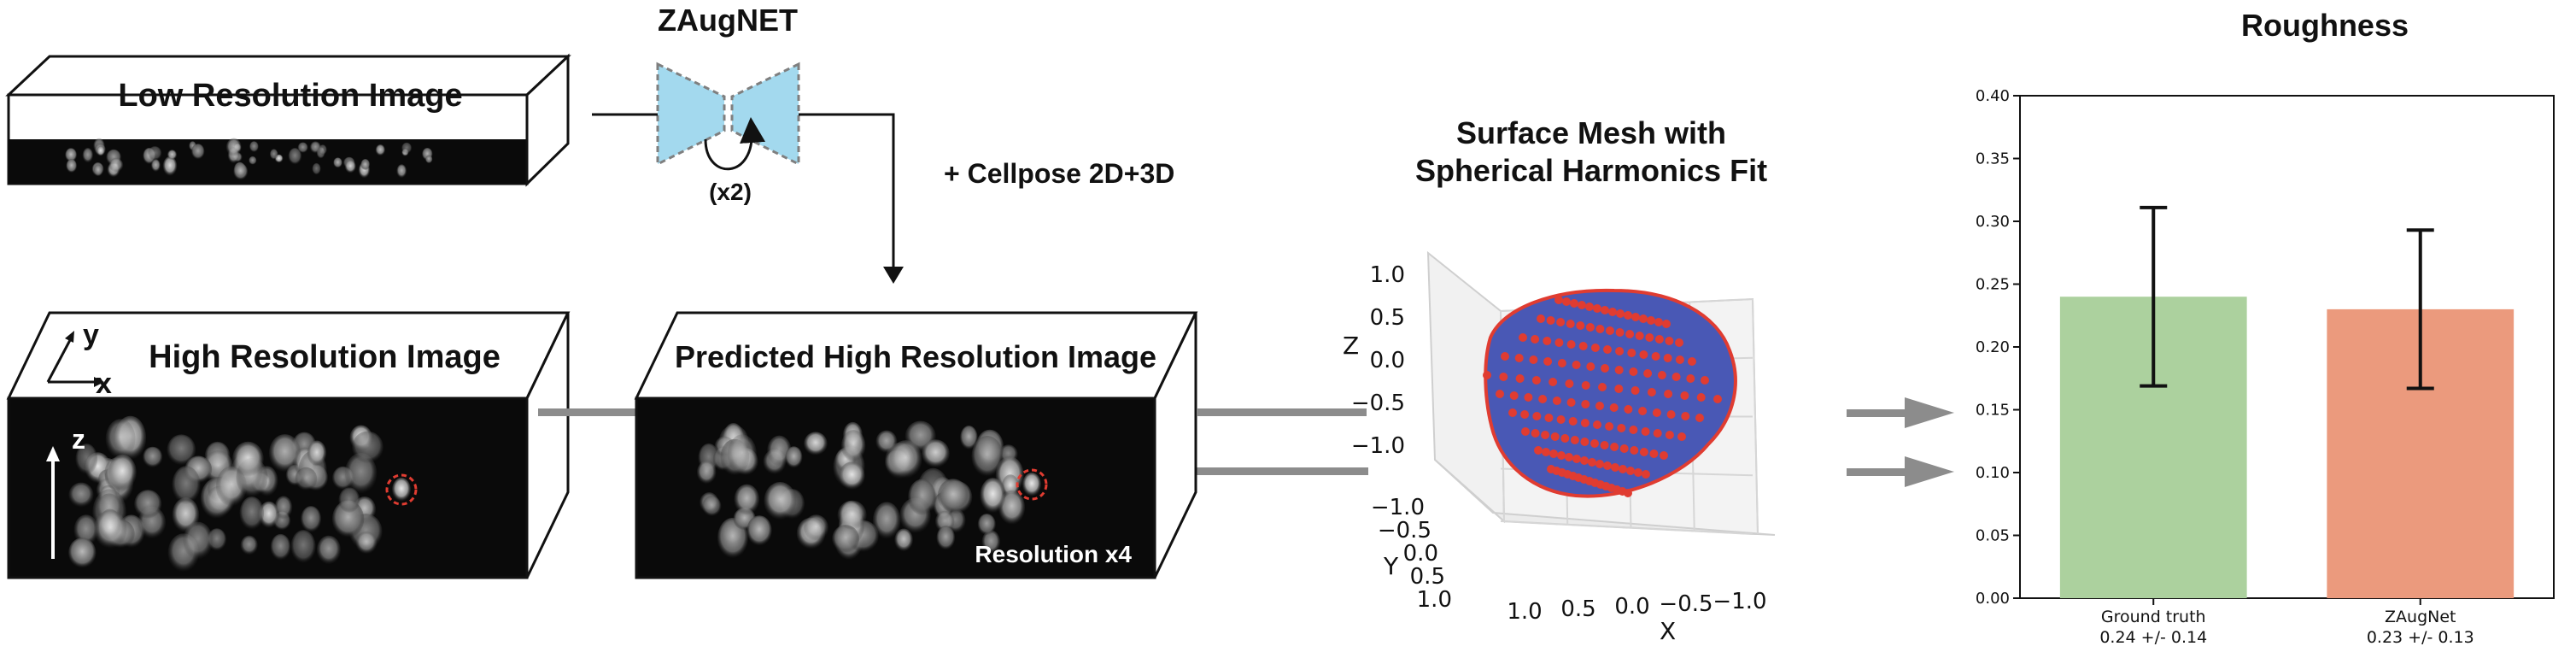 This screenshot has width=2576, height=658. Describe the element at coordinates (547, 445) in the screenshot. I see `high-res-side-face` at that location.